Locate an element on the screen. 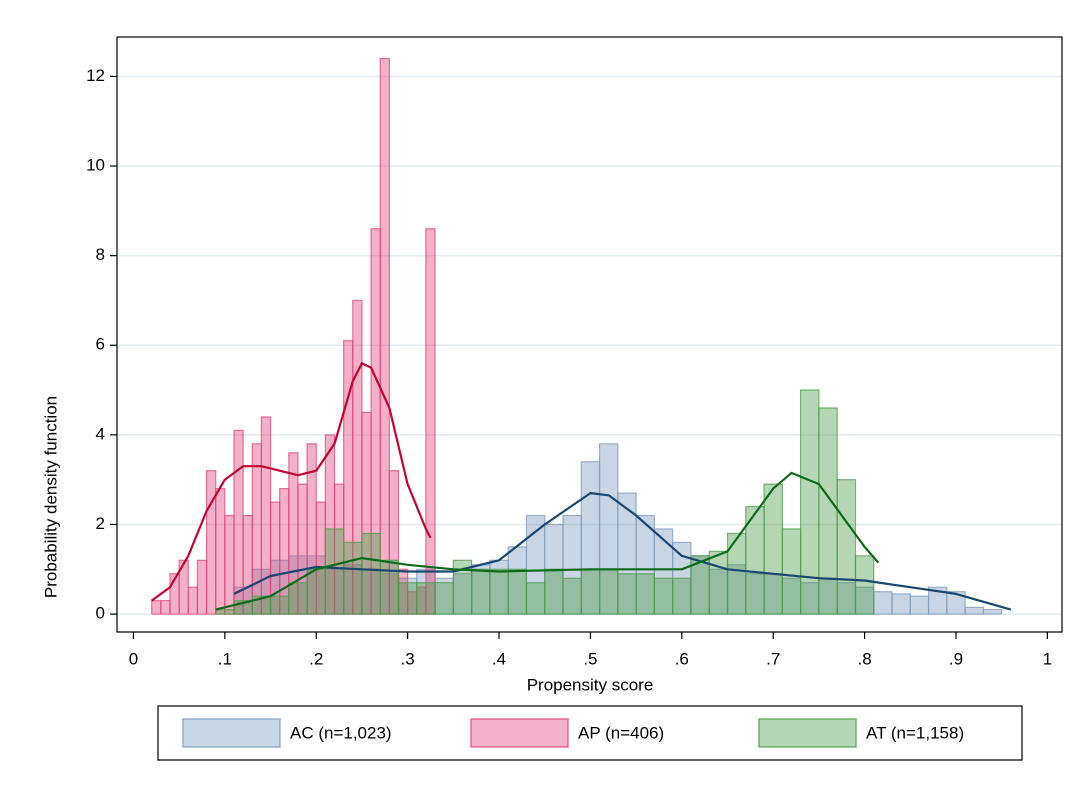 Image resolution: width=1080 pixels, height=790 pixels. y-tick-label: 6 is located at coordinates (100, 344).